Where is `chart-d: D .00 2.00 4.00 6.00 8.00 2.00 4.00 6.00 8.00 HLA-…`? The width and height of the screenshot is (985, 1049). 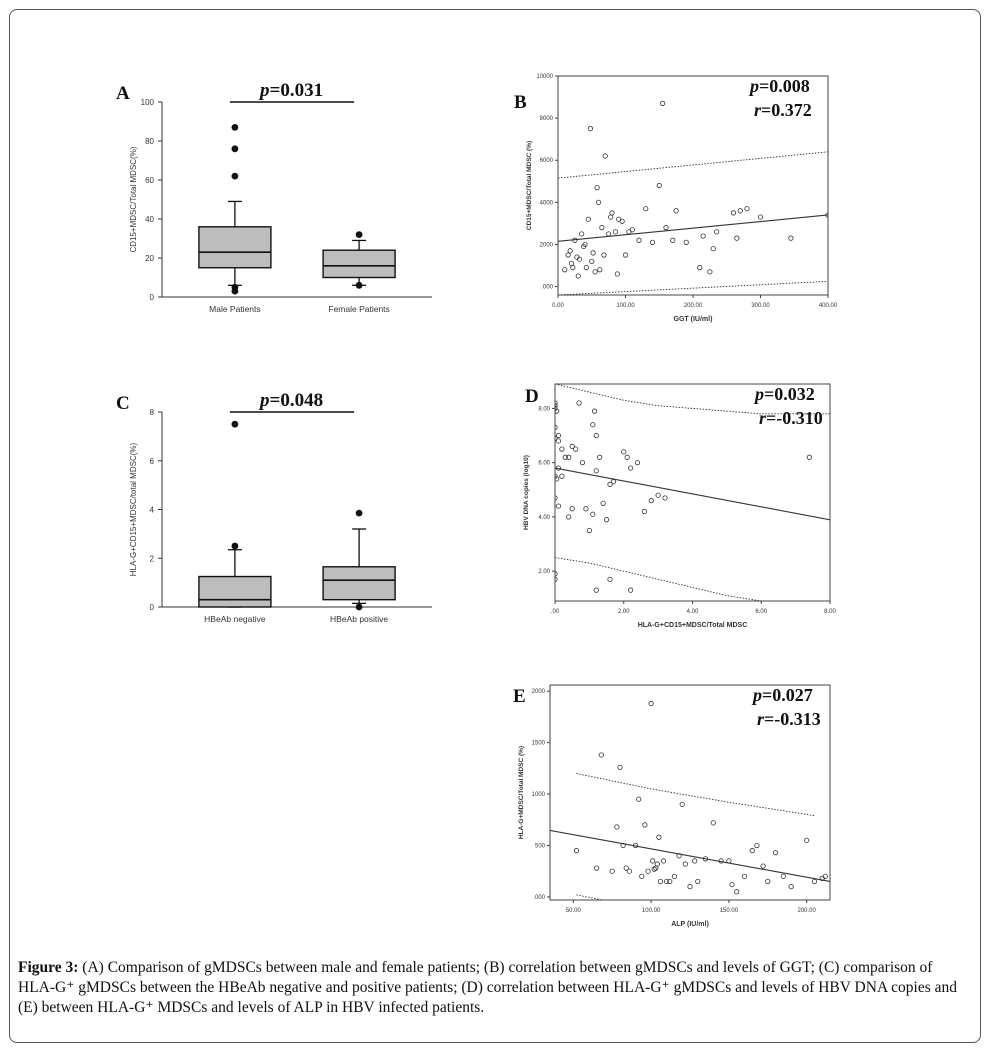
chart-d: D .00 2.00 4.00 6.00 8.00 2.00 4.00 6.00 8.00 HLA-… is located at coordinates (679, 506).